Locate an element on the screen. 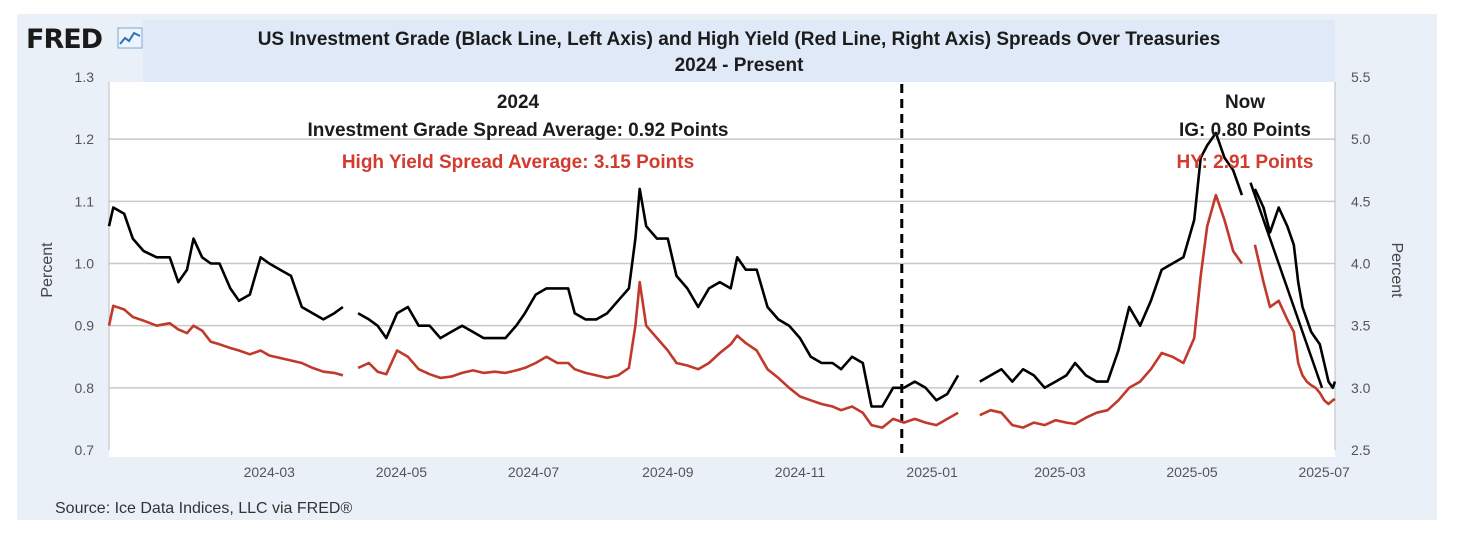 Image resolution: width=1466 pixels, height=546 pixels. trend-line-icon is located at coordinates (130, 38).